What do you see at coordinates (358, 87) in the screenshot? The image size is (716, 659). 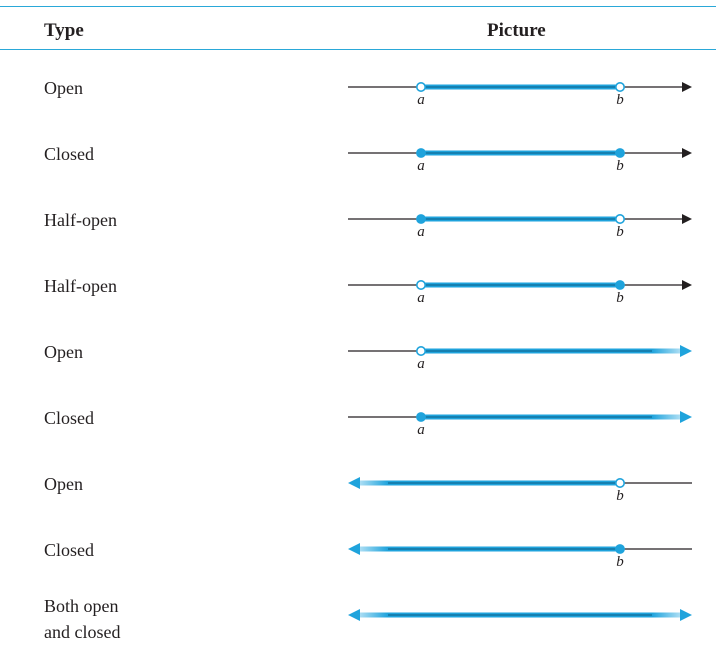 I see `interval-row: Open a b` at bounding box center [358, 87].